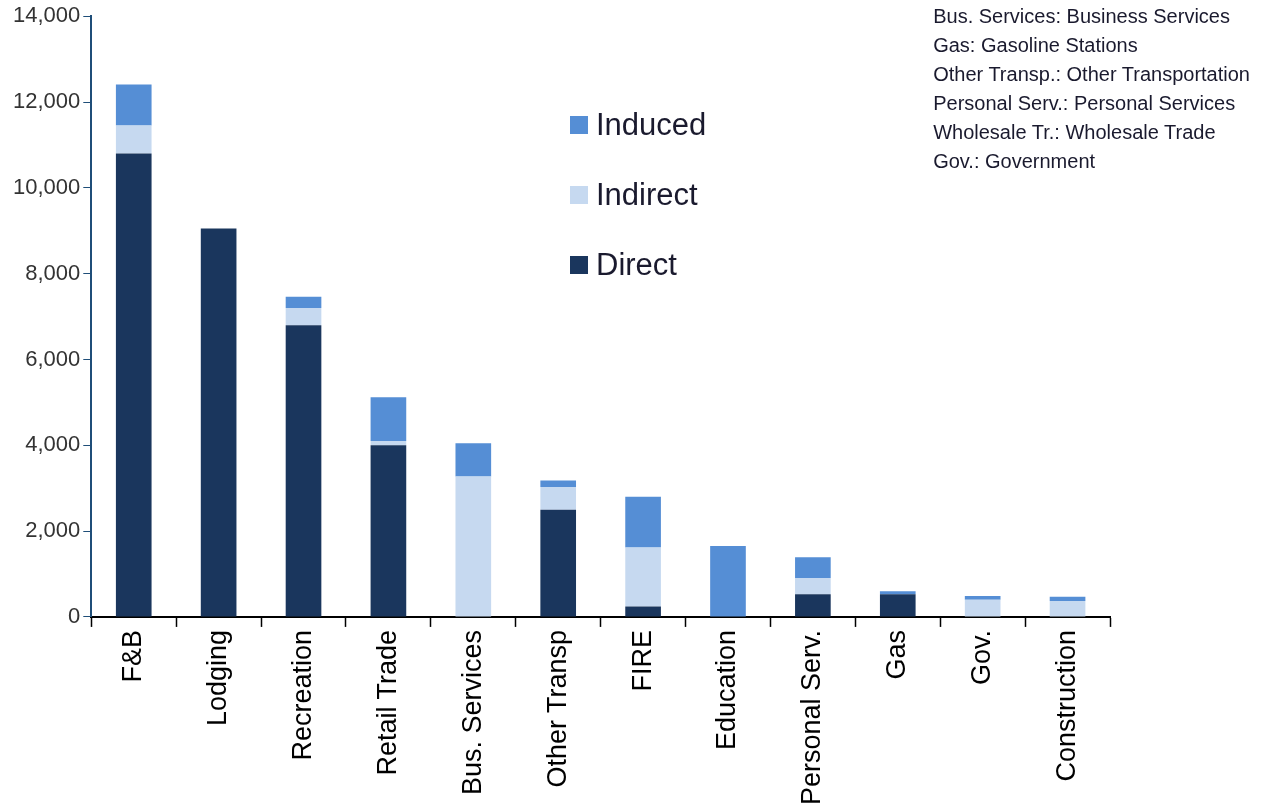 The width and height of the screenshot is (1284, 808). Describe the element at coordinates (132, 656) in the screenshot. I see `x-tick-label: F&B` at that location.